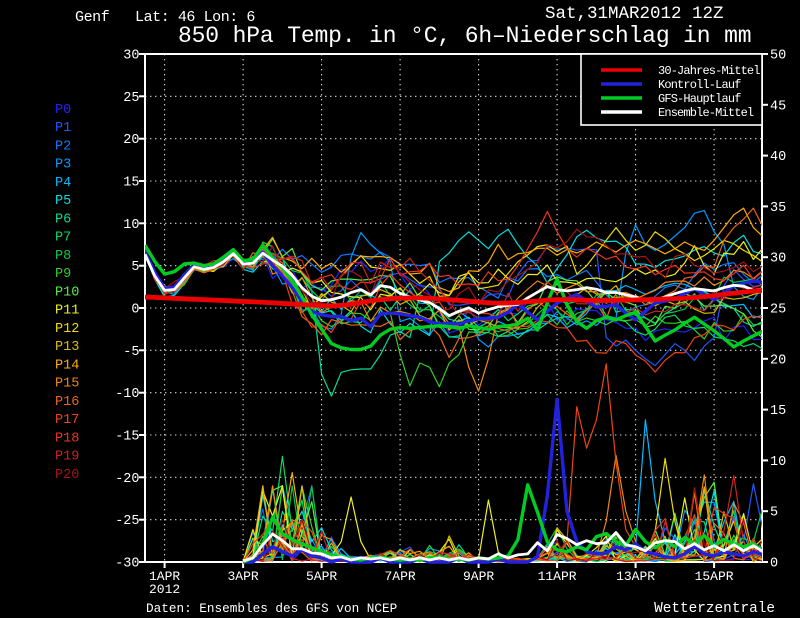 This screenshot has height=618, width=800. What do you see at coordinates (63, 238) in the screenshot?
I see `svg-text: P7` at bounding box center [63, 238].